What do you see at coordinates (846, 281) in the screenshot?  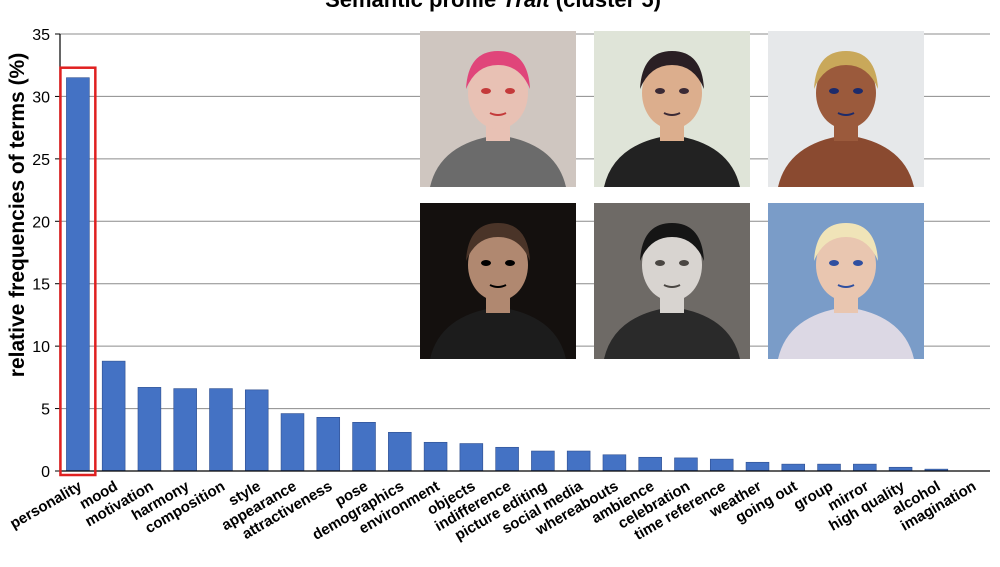 I see `photo-veil-blue-makeup` at bounding box center [846, 281].